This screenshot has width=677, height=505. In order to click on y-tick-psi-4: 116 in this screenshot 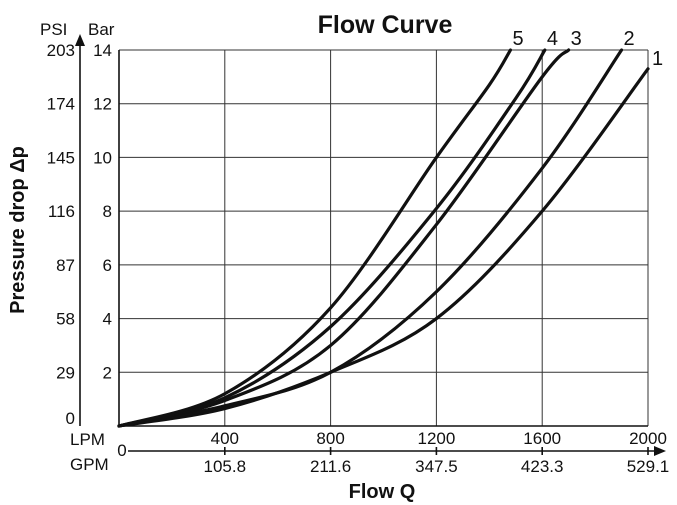, I will do `click(61, 211)`.